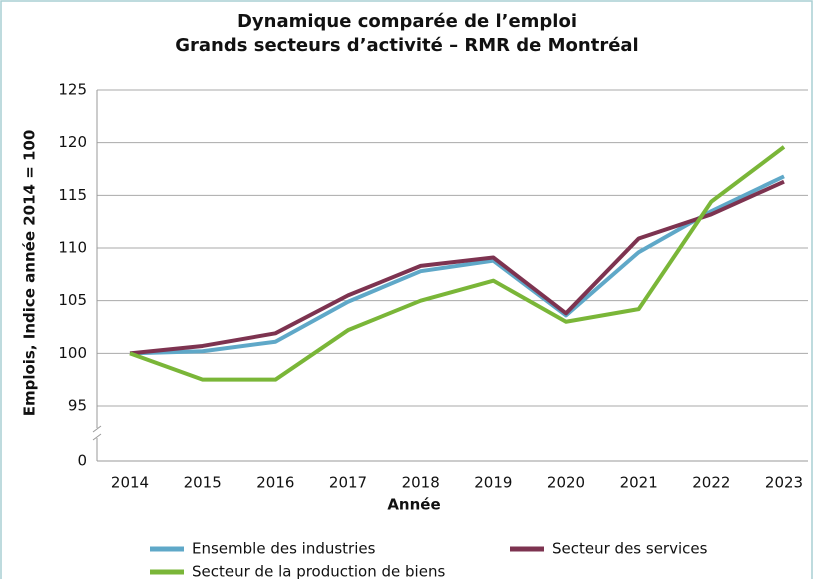  What do you see at coordinates (784, 483) in the screenshot?
I see `x-tick-label: 2023` at bounding box center [784, 483].